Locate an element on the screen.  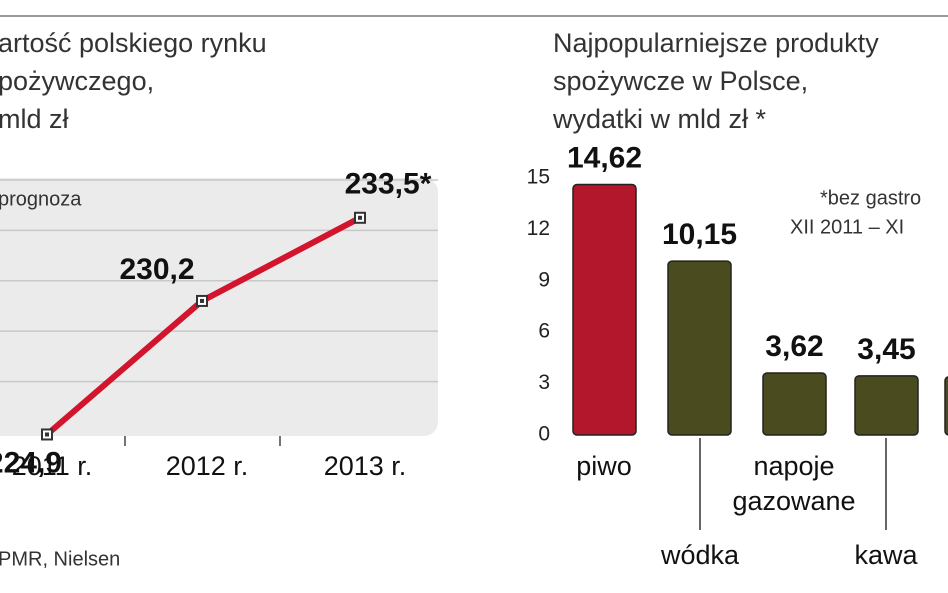
chart-title: artość polskiego rynku is located at coordinates (133, 43).